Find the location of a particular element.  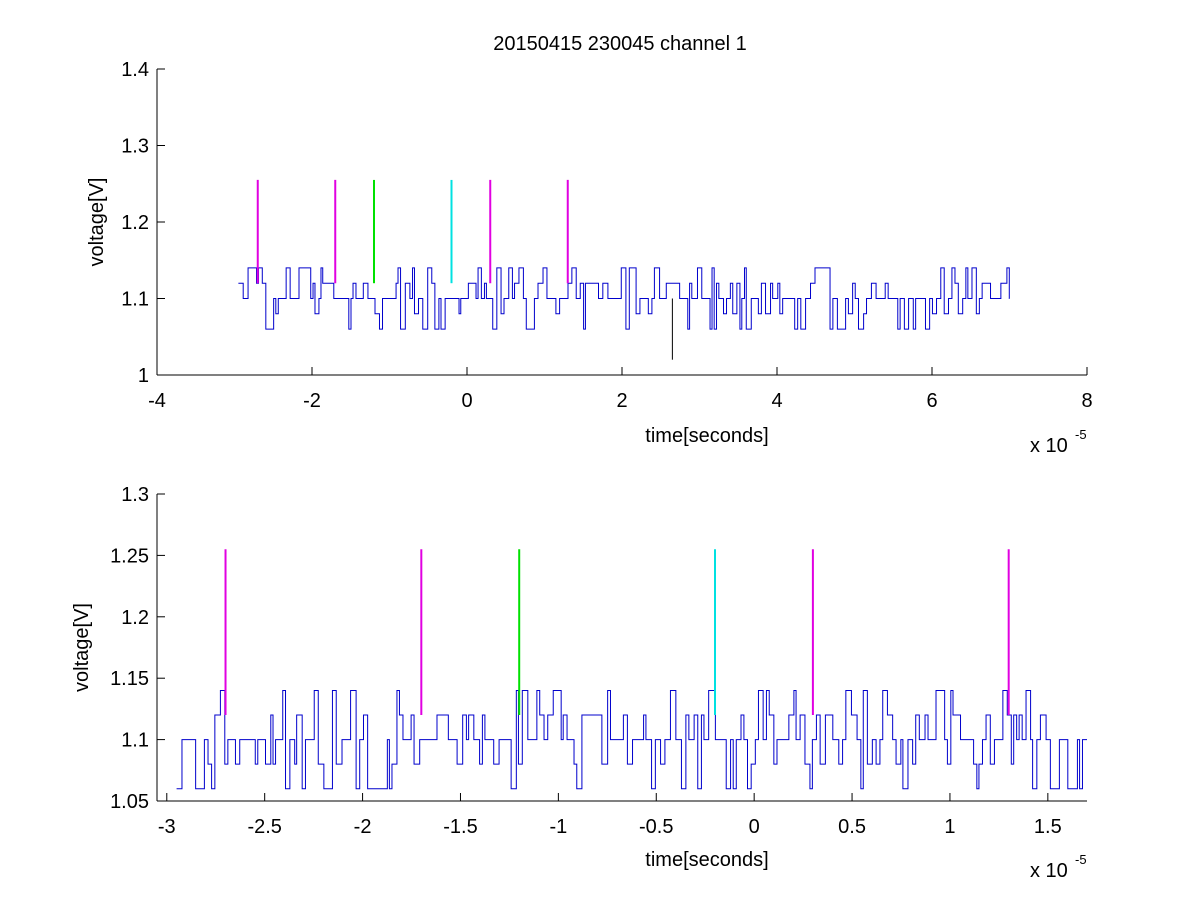

x-tick-label: -3 is located at coordinates (167, 827).